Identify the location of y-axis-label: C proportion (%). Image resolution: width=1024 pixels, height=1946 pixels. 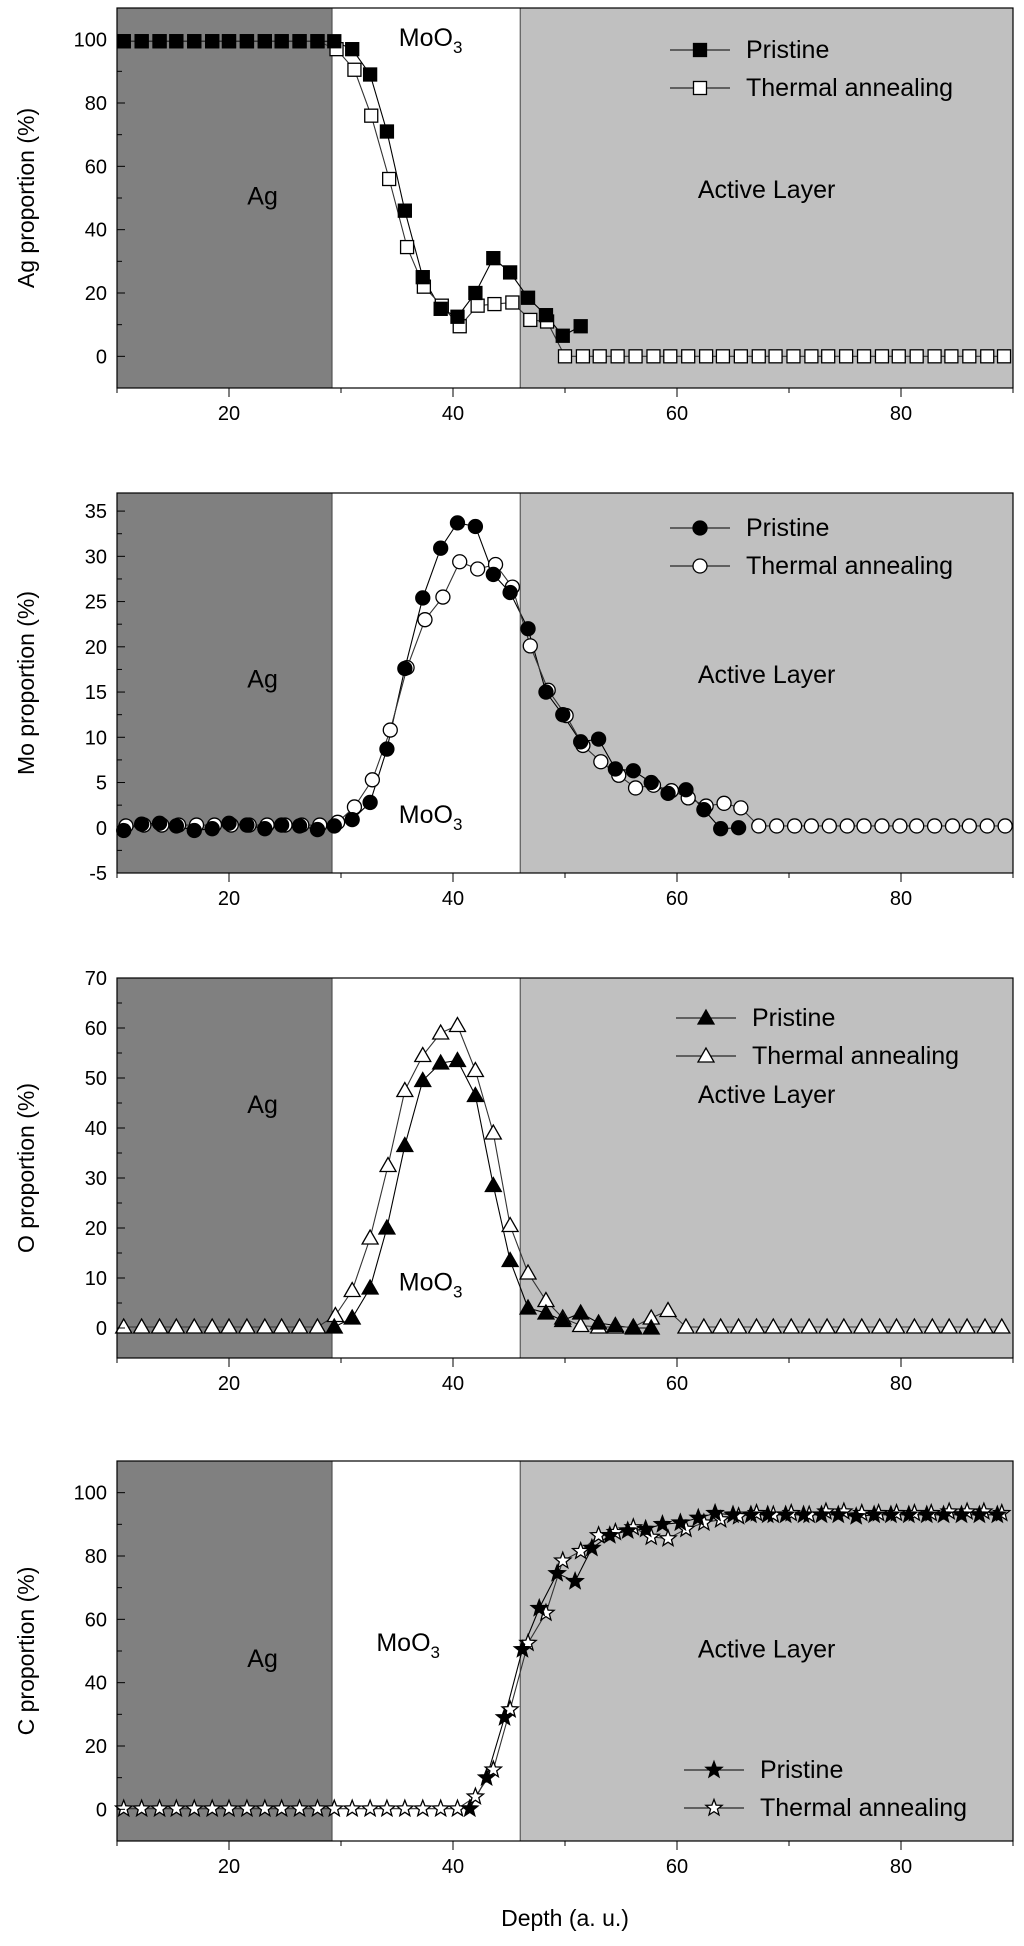
(26, 1651).